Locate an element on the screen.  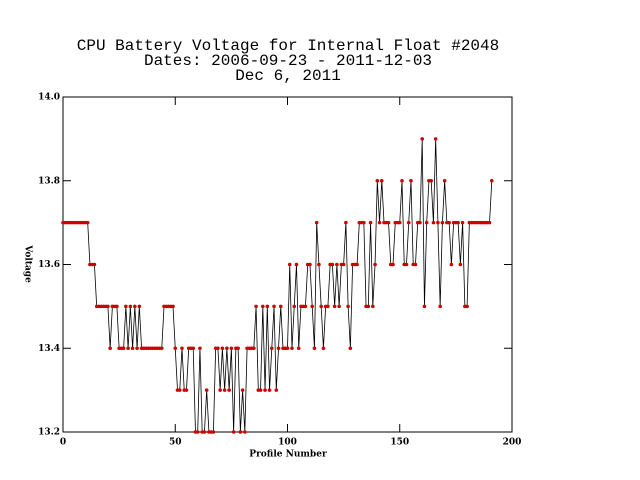
x-tick-label: 150 is located at coordinates (399, 443).